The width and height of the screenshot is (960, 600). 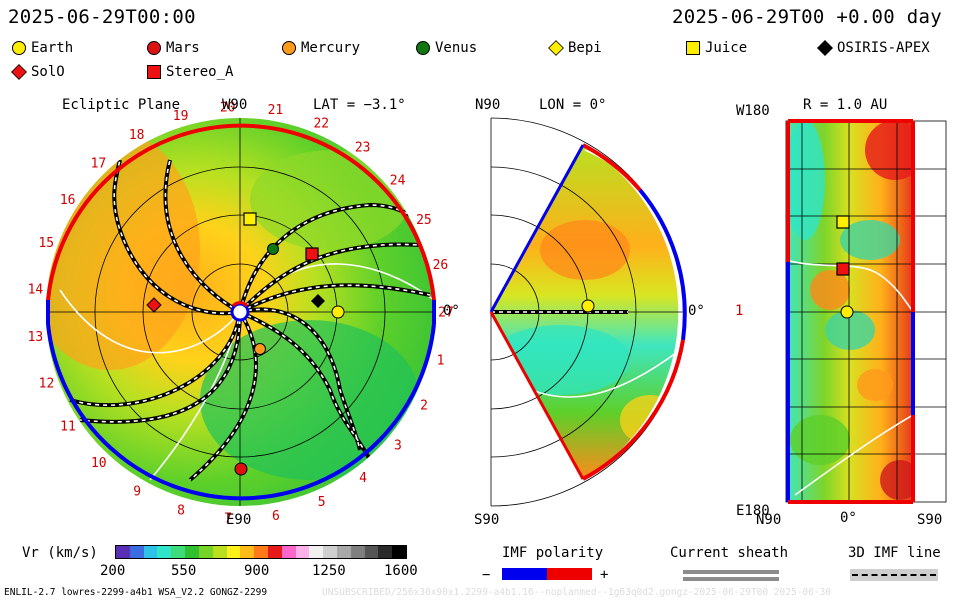 What do you see at coordinates (398, 445) in the screenshot?
I see `sector-label-3: 3` at bounding box center [398, 445].